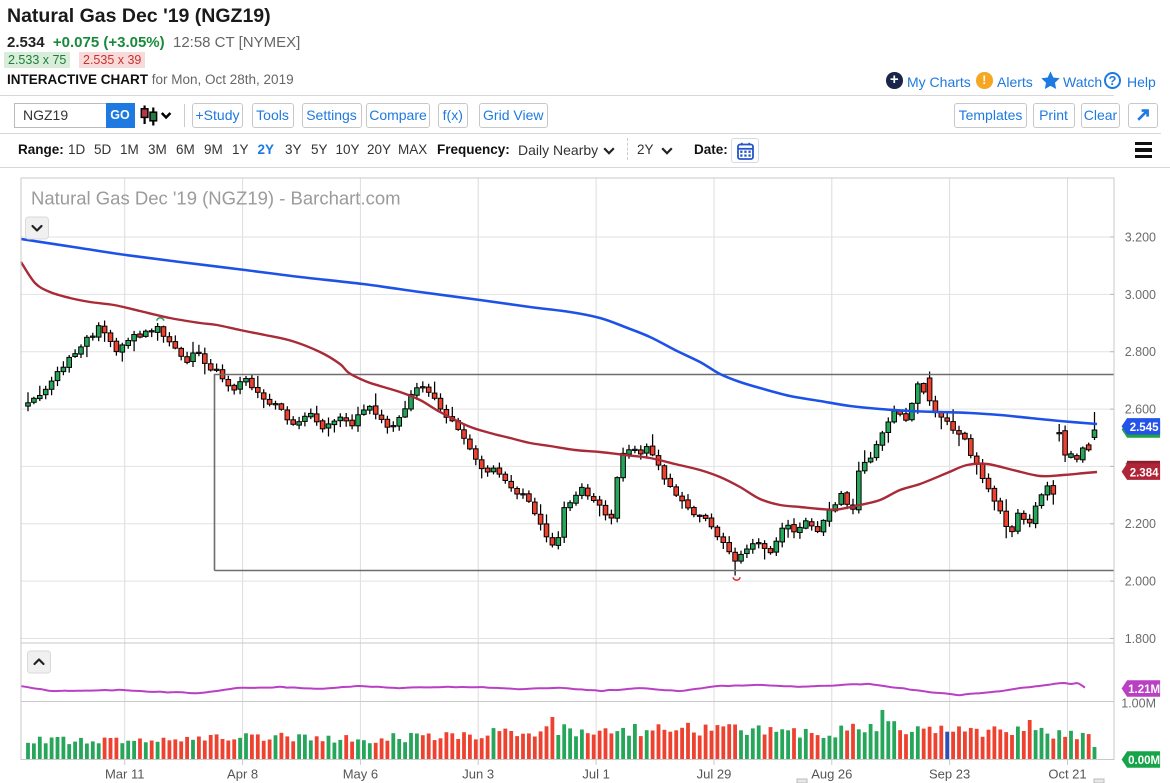 This screenshot has width=1170, height=783. Describe the element at coordinates (478, 774) in the screenshot. I see `svg-text: Jun 3` at that location.